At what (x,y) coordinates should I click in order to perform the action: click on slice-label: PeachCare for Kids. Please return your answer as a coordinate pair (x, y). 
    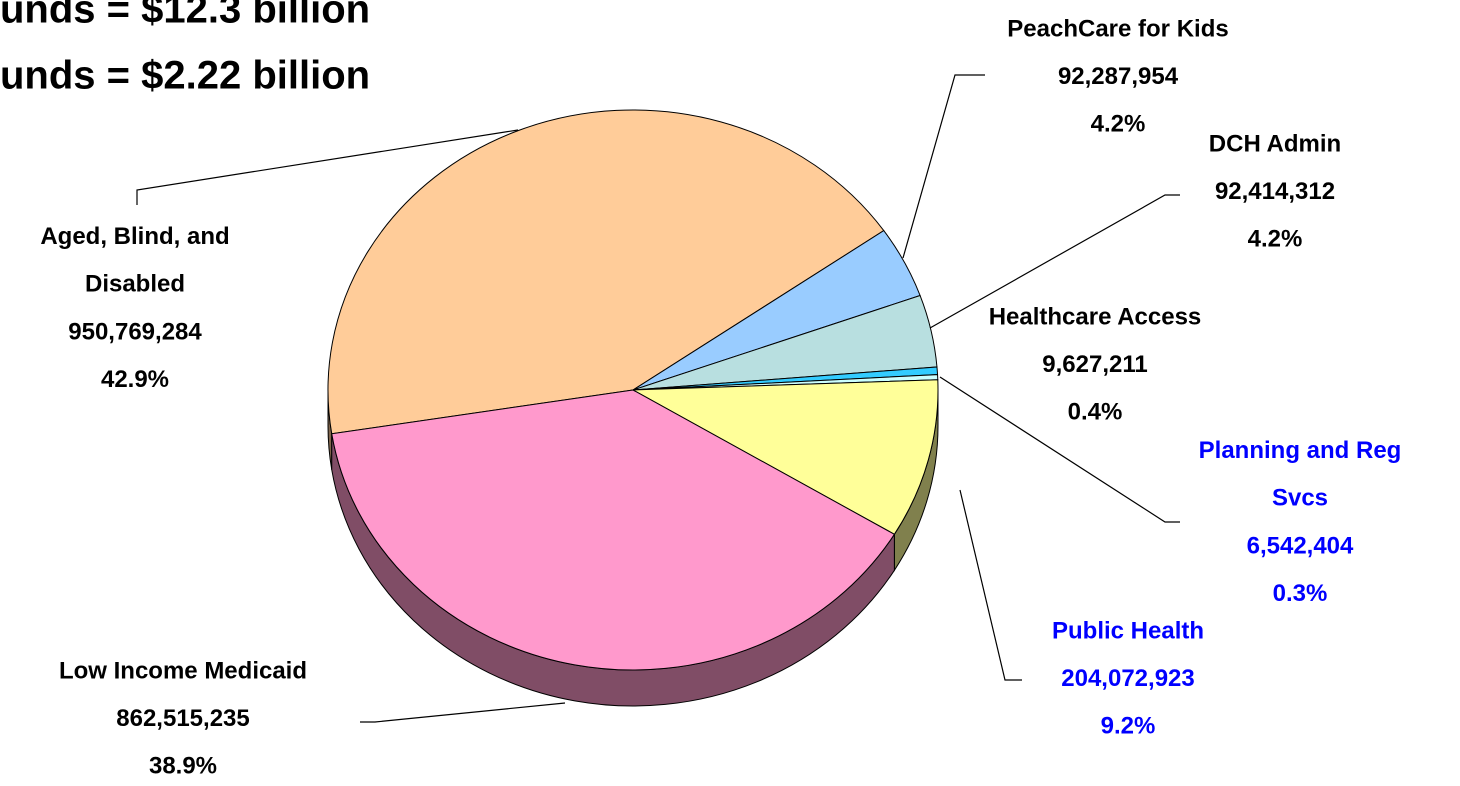
    Looking at the image, I should click on (1117, 28).